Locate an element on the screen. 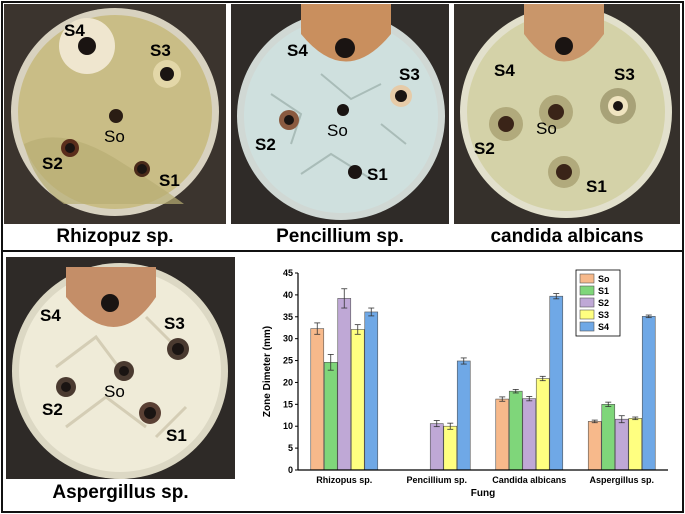 The height and width of the screenshot is (514, 685). petri-photo-pencillium: S4 S3 So S2 S1 is located at coordinates (340, 114).